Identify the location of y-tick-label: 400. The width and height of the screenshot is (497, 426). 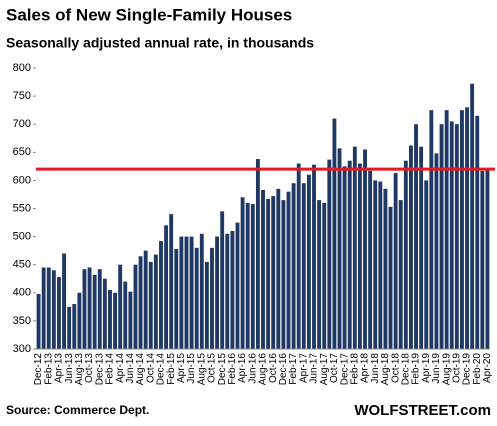
(22, 293).